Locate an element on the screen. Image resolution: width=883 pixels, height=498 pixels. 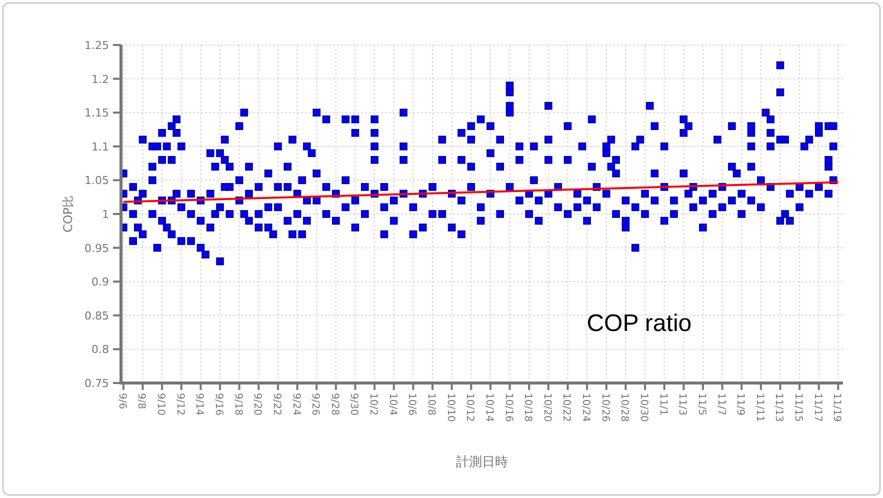
y-tick-label: 1.15 is located at coordinates (96, 113).